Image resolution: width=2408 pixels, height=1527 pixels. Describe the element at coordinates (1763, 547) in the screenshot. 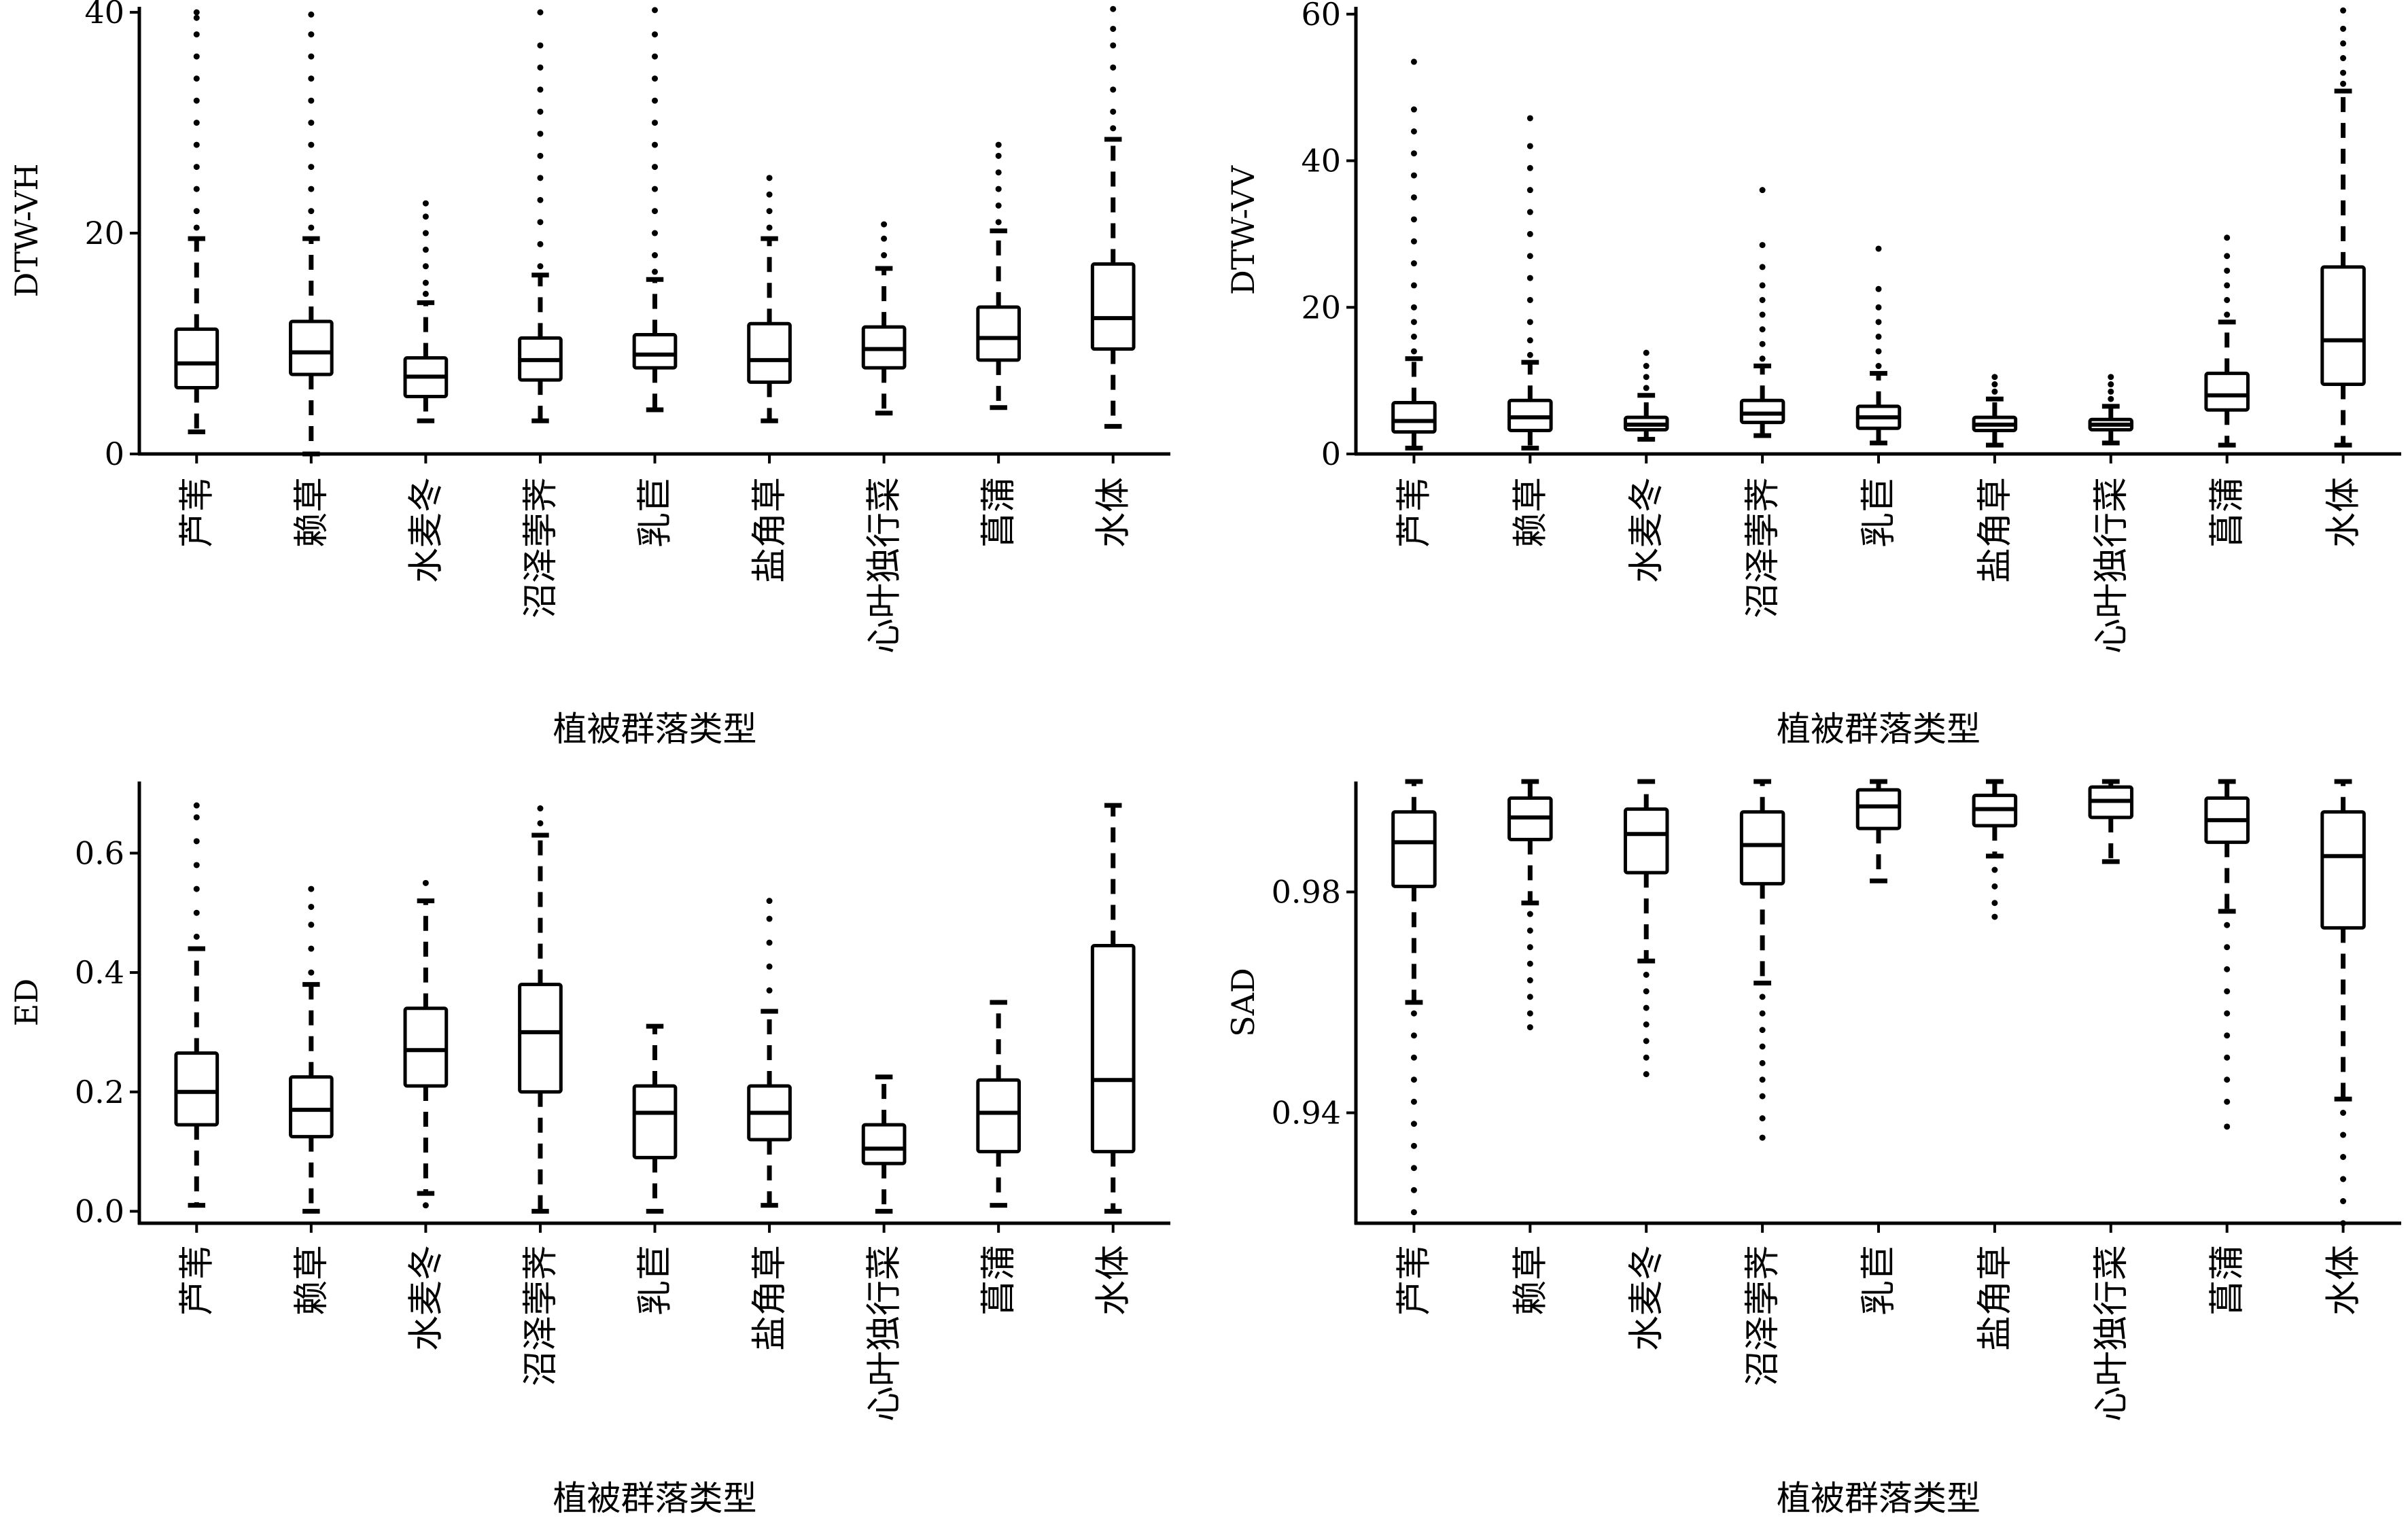

I see `x-tick-label: 沼泽荸荠` at that location.